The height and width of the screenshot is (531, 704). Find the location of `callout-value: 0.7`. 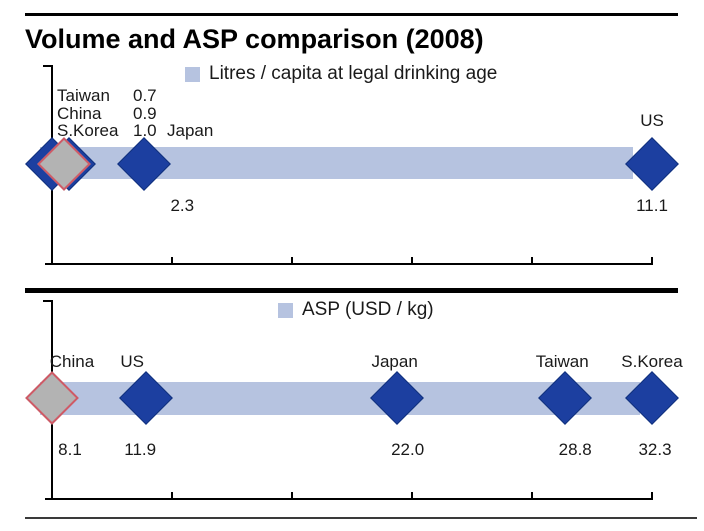

callout-value: 0.7 is located at coordinates (145, 95).